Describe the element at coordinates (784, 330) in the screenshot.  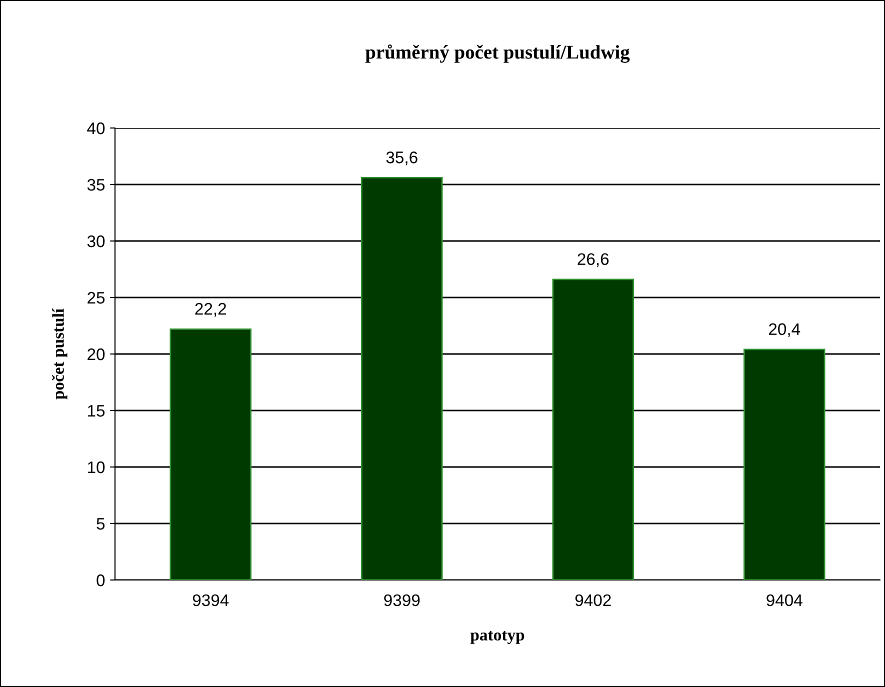
I see `data-label: 20,4` at that location.